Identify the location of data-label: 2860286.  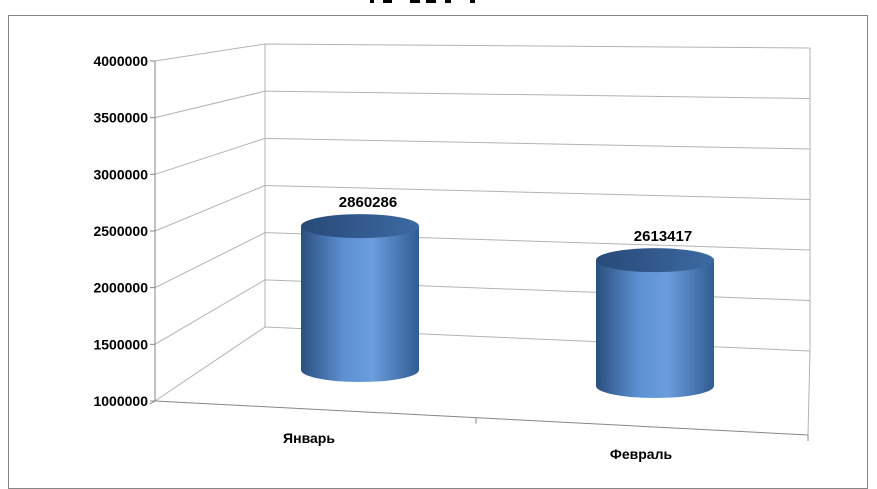
(368, 202).